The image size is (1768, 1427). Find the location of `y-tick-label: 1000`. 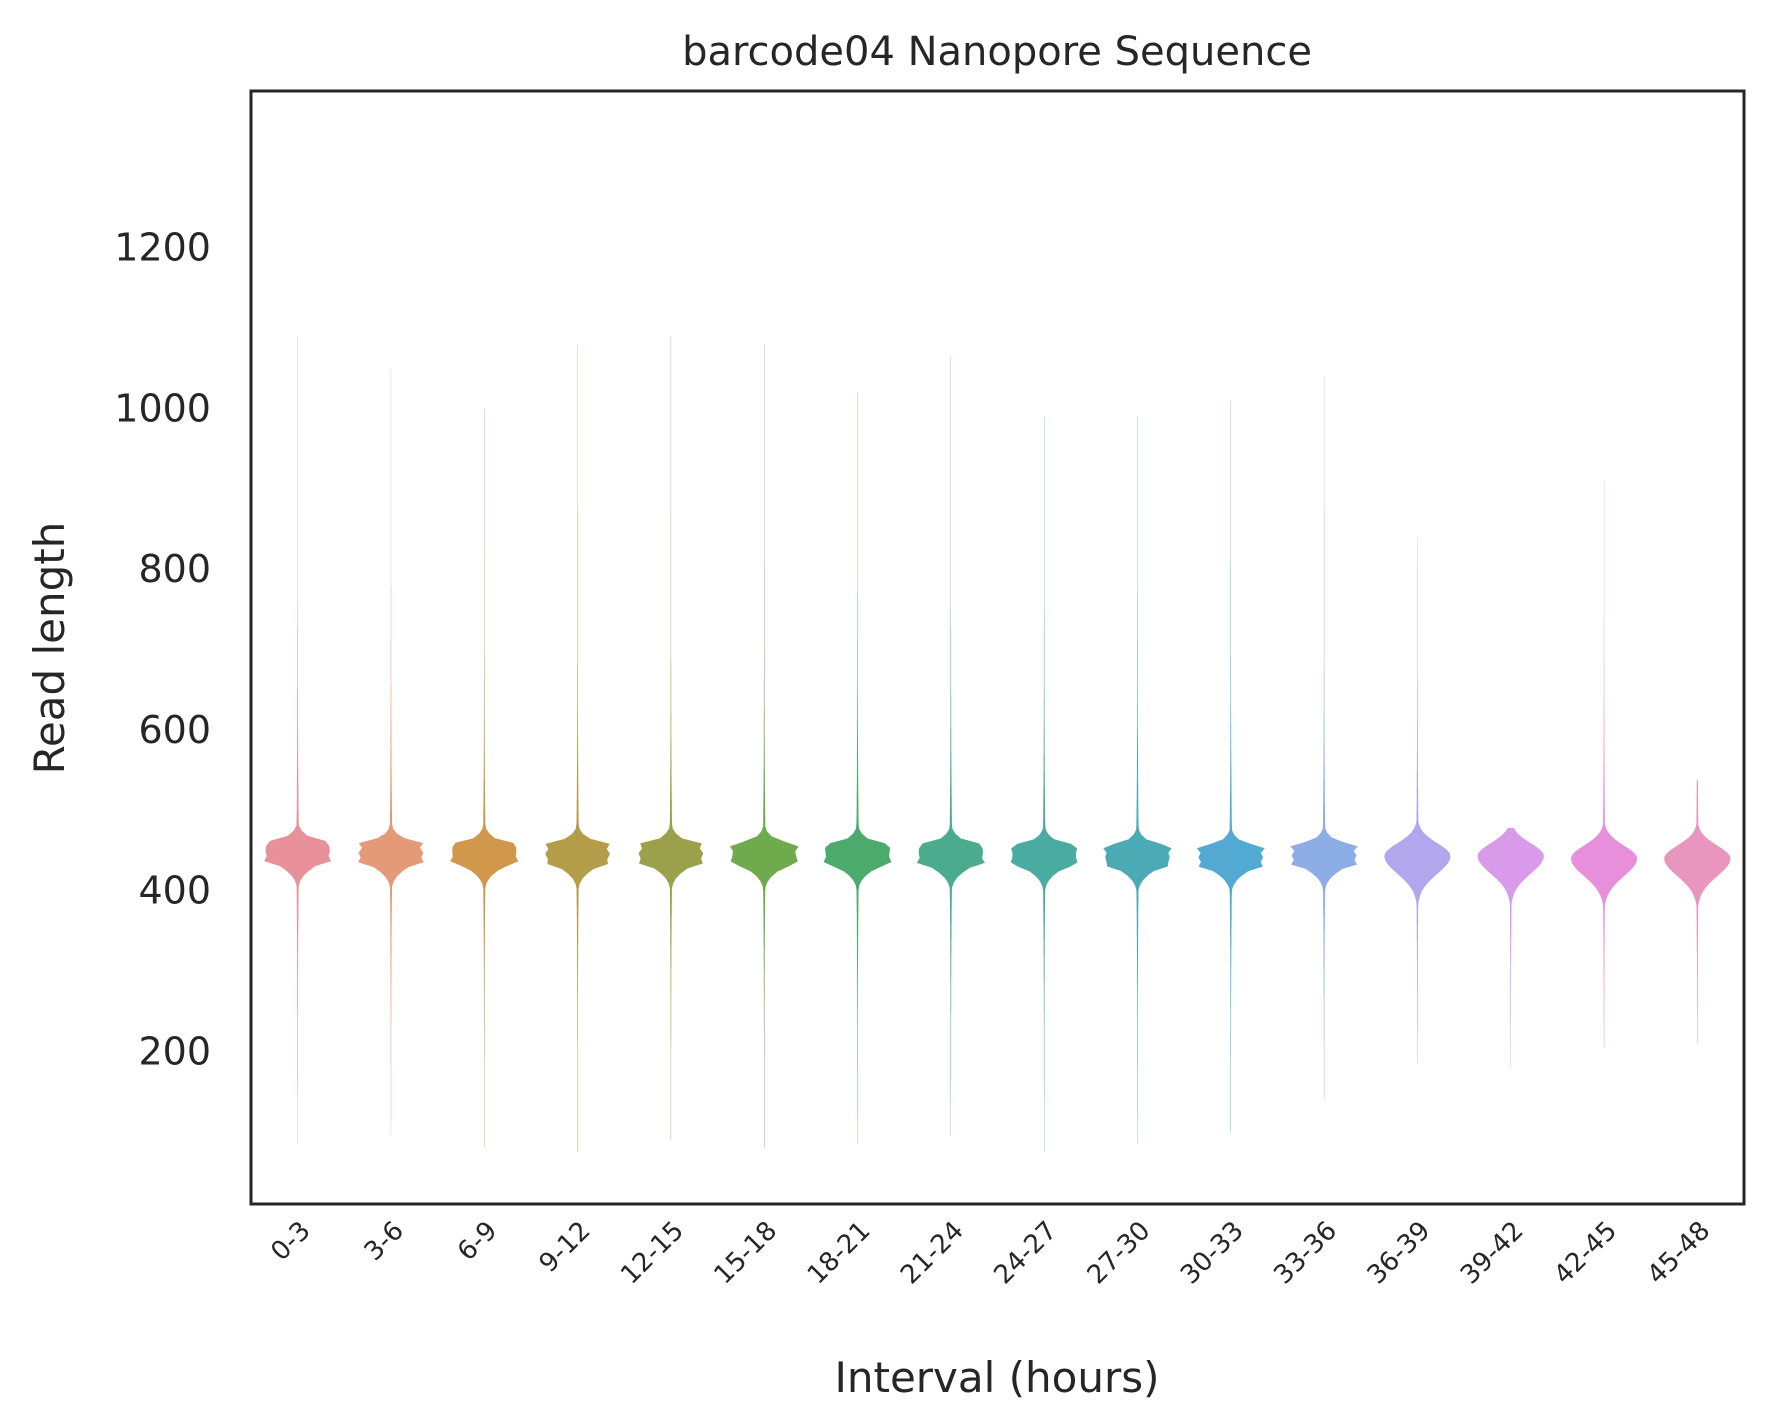

y-tick-label: 1000 is located at coordinates (162, 408).